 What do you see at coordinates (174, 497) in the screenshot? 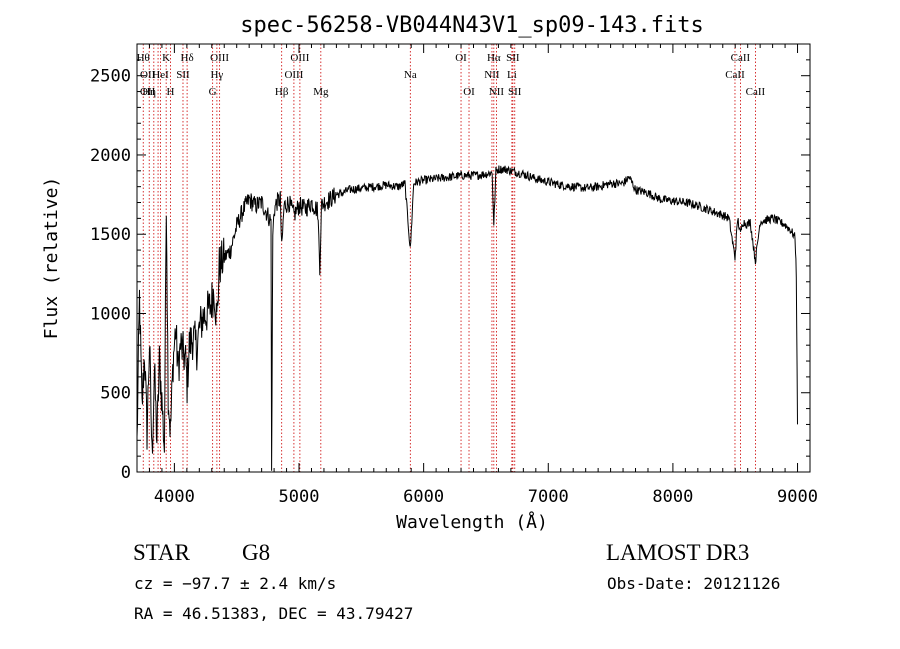
I see `x-tick-label: 4000` at bounding box center [174, 497].